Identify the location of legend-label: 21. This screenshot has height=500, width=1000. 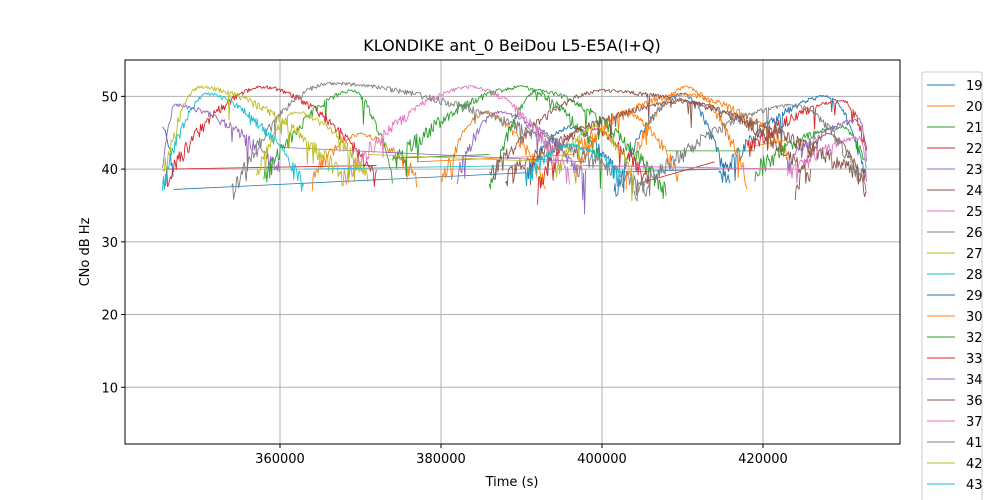
(974, 128).